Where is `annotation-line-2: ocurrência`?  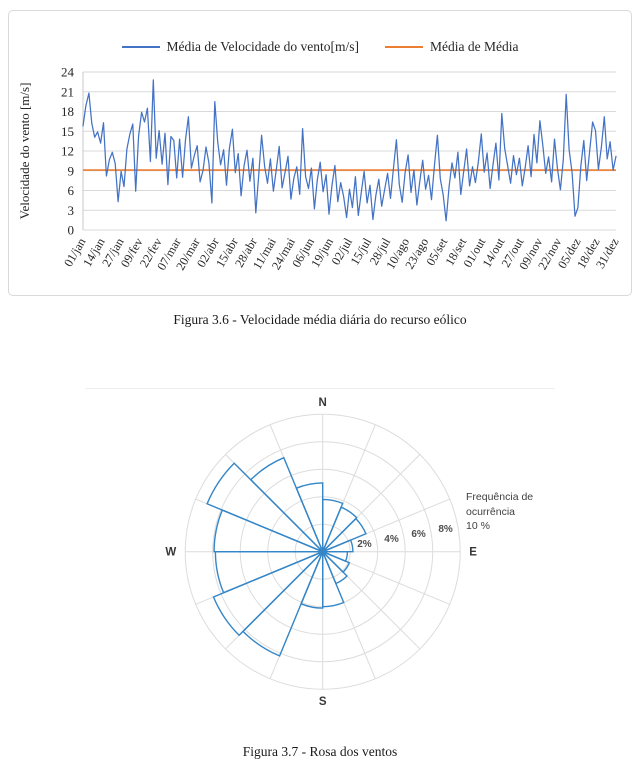
annotation-line-2: ocurrência is located at coordinates (491, 511).